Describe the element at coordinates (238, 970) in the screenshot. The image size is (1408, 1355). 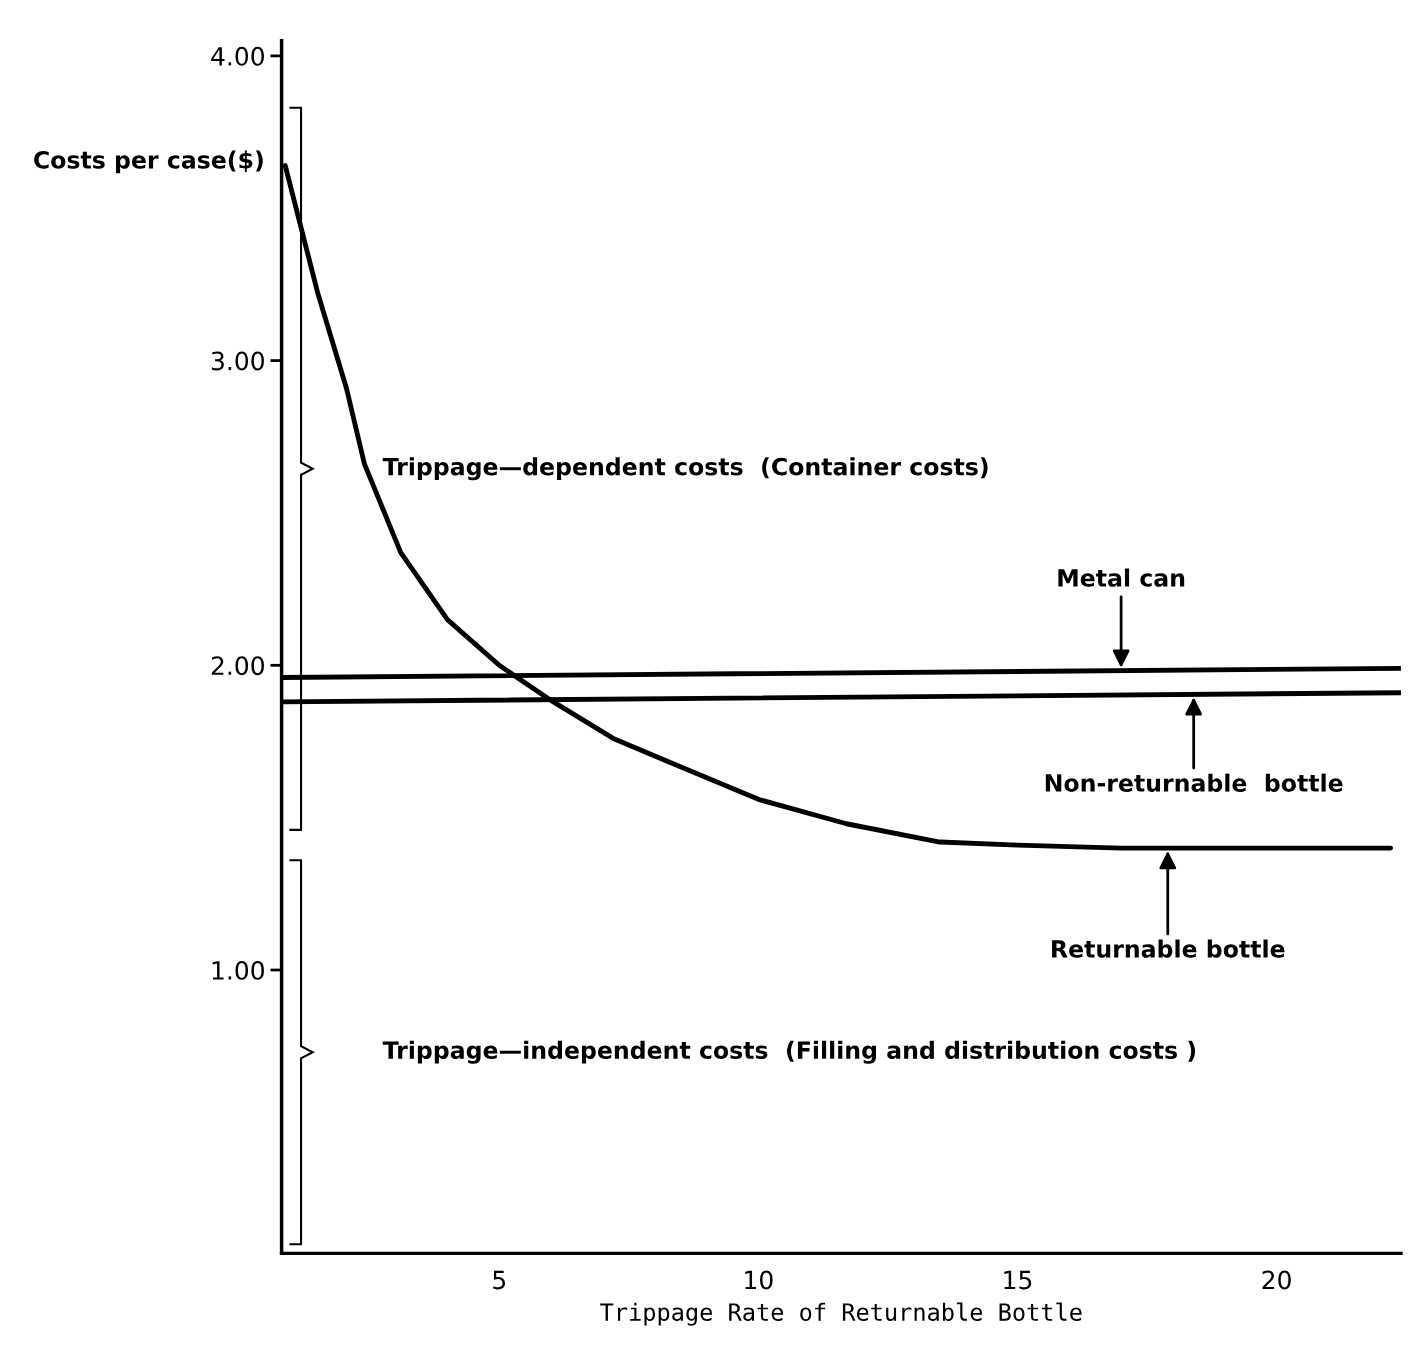
I see `y-tick-label: 1.00` at that location.